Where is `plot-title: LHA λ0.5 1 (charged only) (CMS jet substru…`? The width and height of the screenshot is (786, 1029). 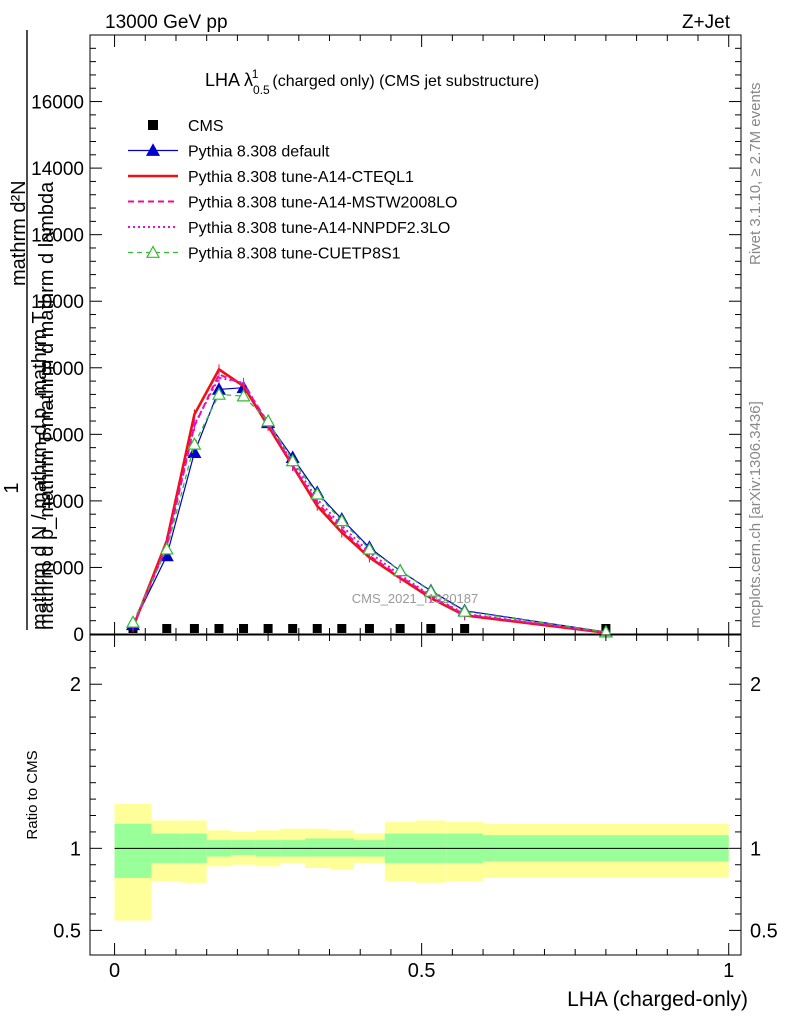
plot-title: LHA λ0.5 1 (charged only) (CMS jet substru… is located at coordinates (372, 82).